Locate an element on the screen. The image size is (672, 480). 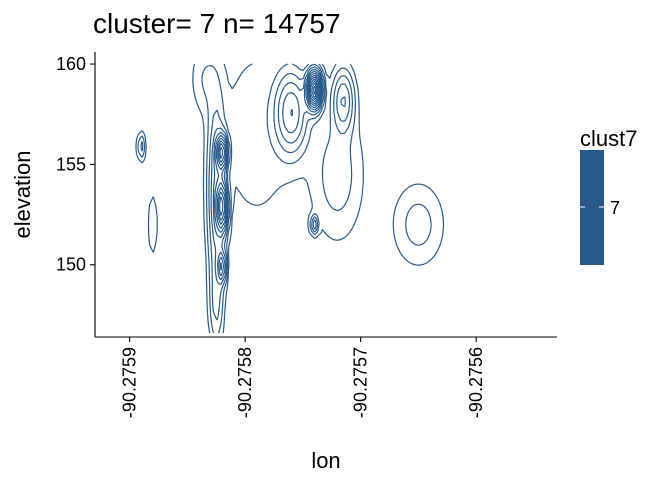
legend: clust7 7 is located at coordinates (608, 195).